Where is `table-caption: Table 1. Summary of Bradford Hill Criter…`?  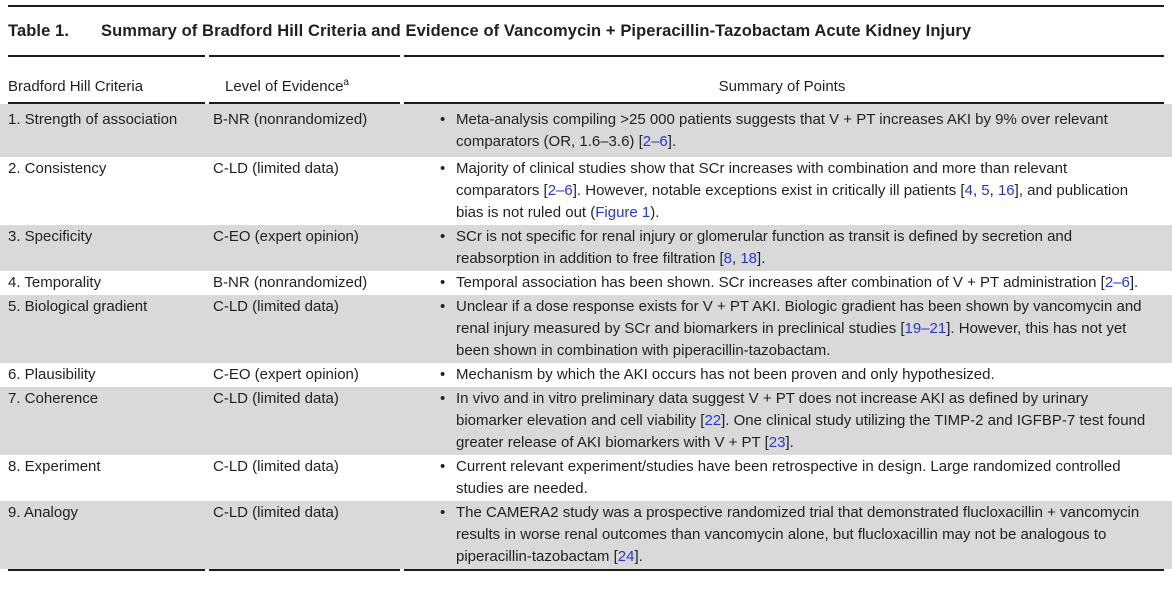
table-caption: Table 1. Summary of Bradford Hill Criter… is located at coordinates (586, 31).